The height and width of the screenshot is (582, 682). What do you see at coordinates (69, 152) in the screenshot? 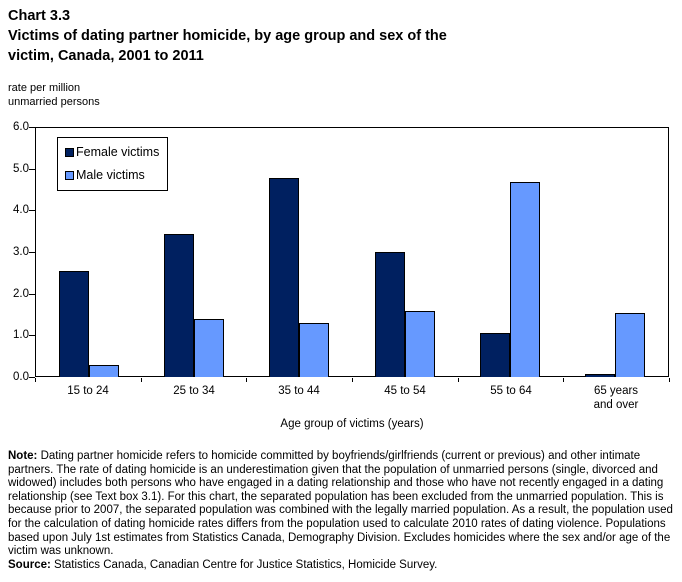
I see `female-victims-swatch` at bounding box center [69, 152].